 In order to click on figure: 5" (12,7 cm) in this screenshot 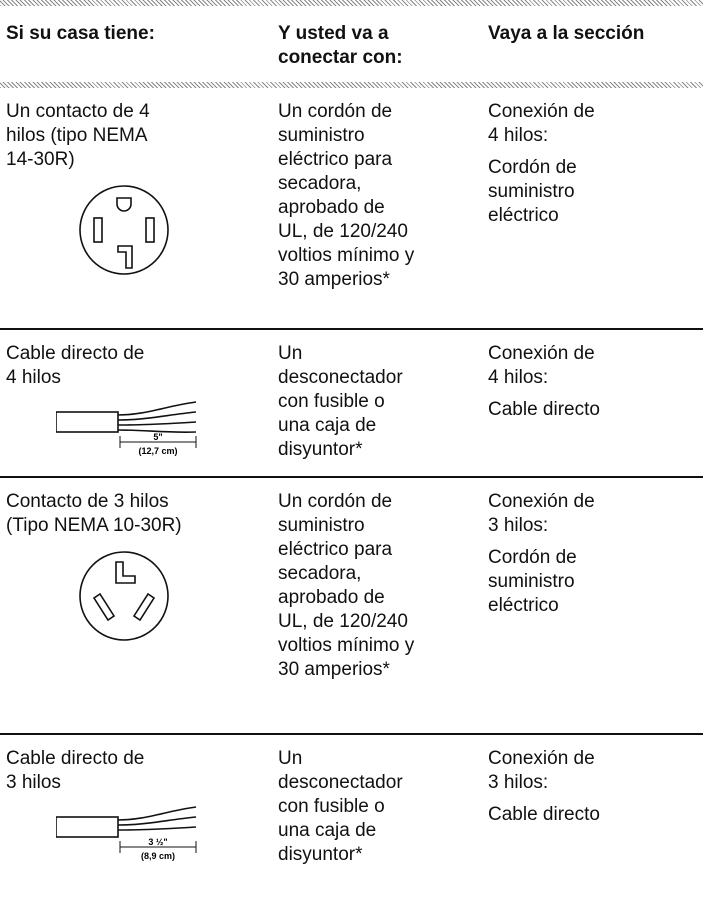, I will do `click(126, 428)`.